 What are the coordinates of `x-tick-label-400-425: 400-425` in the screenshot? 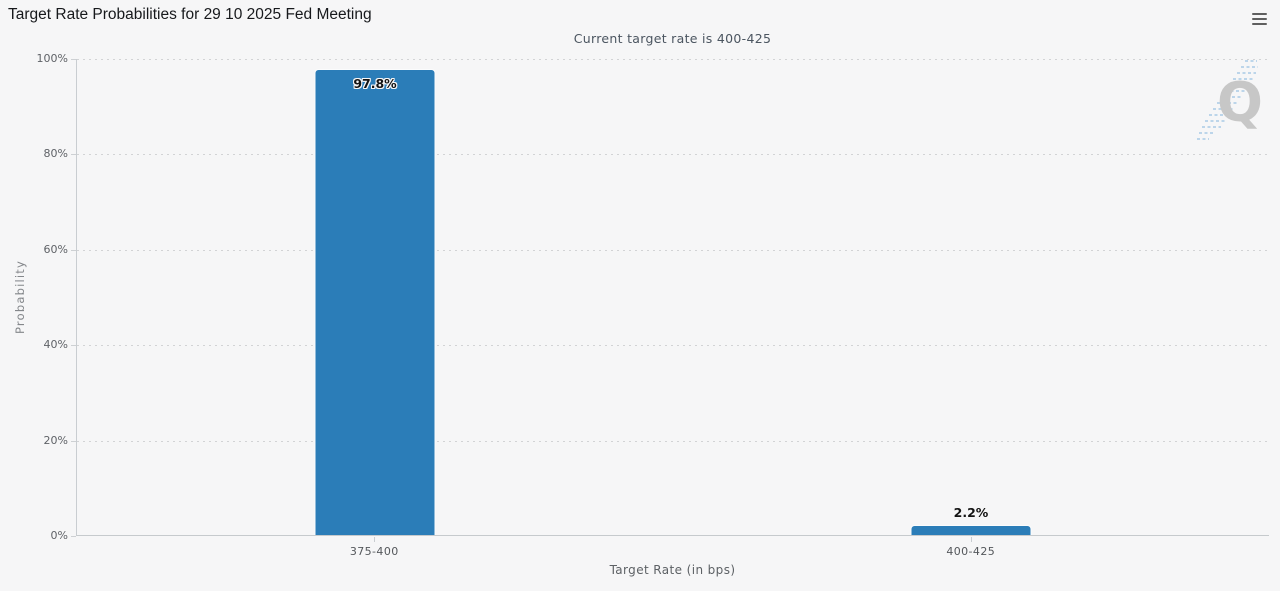 It's located at (971, 547).